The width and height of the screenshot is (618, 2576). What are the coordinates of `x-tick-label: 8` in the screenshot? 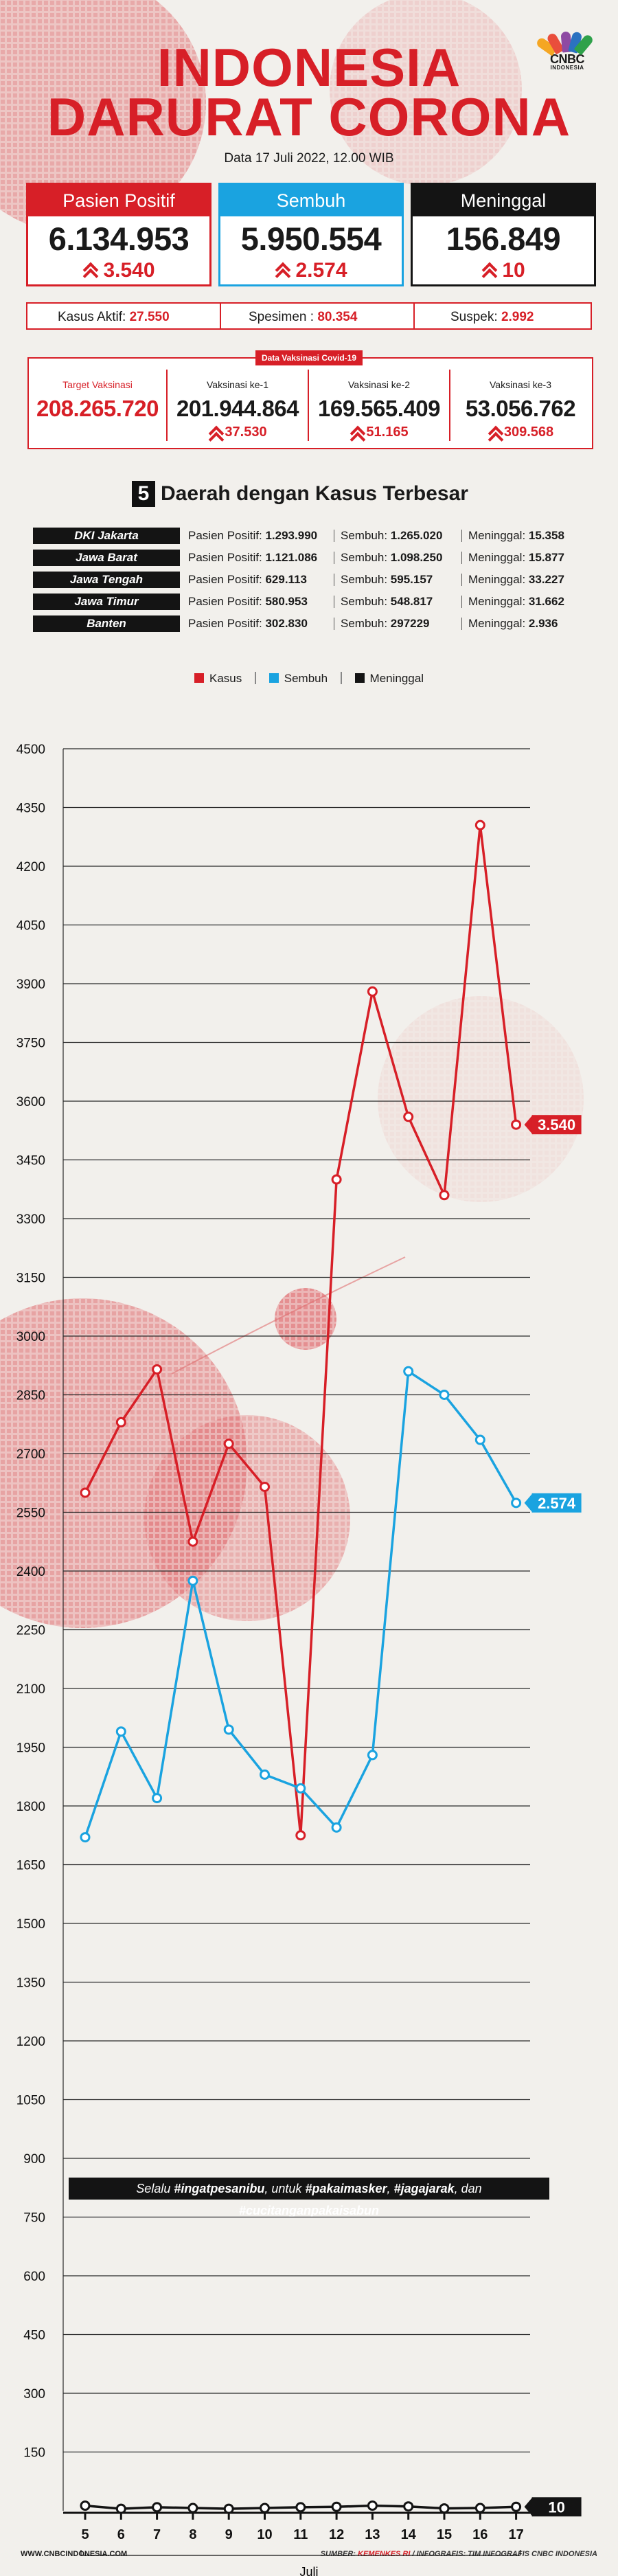 It's located at (192, 2534).